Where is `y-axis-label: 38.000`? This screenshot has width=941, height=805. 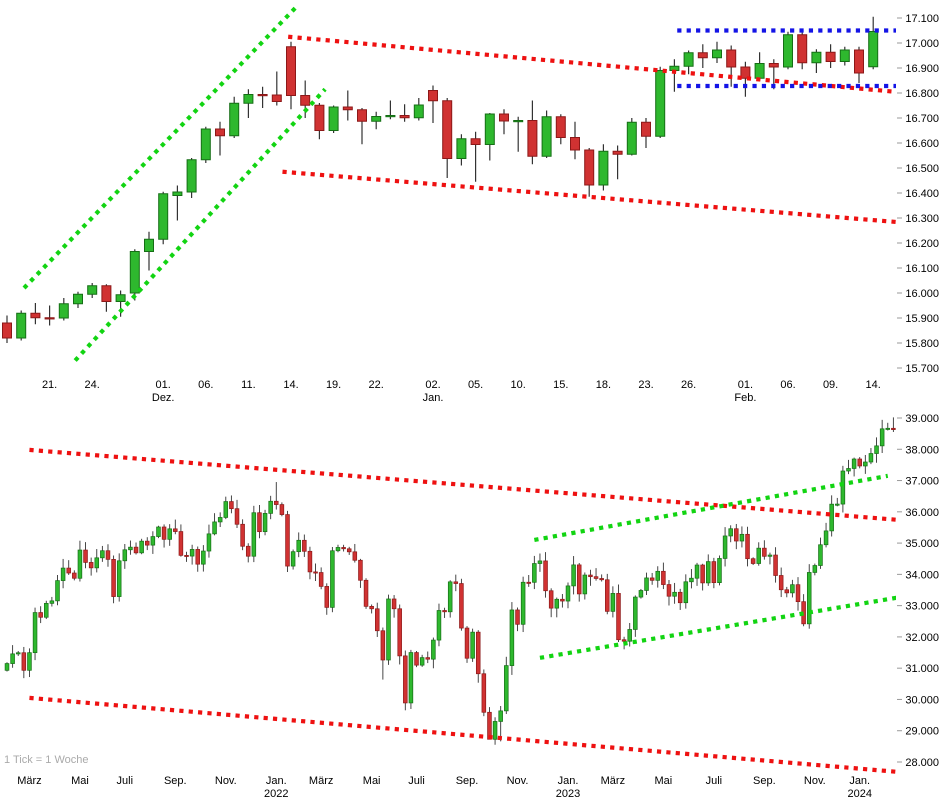 y-axis-label: 38.000 is located at coordinates (922, 450).